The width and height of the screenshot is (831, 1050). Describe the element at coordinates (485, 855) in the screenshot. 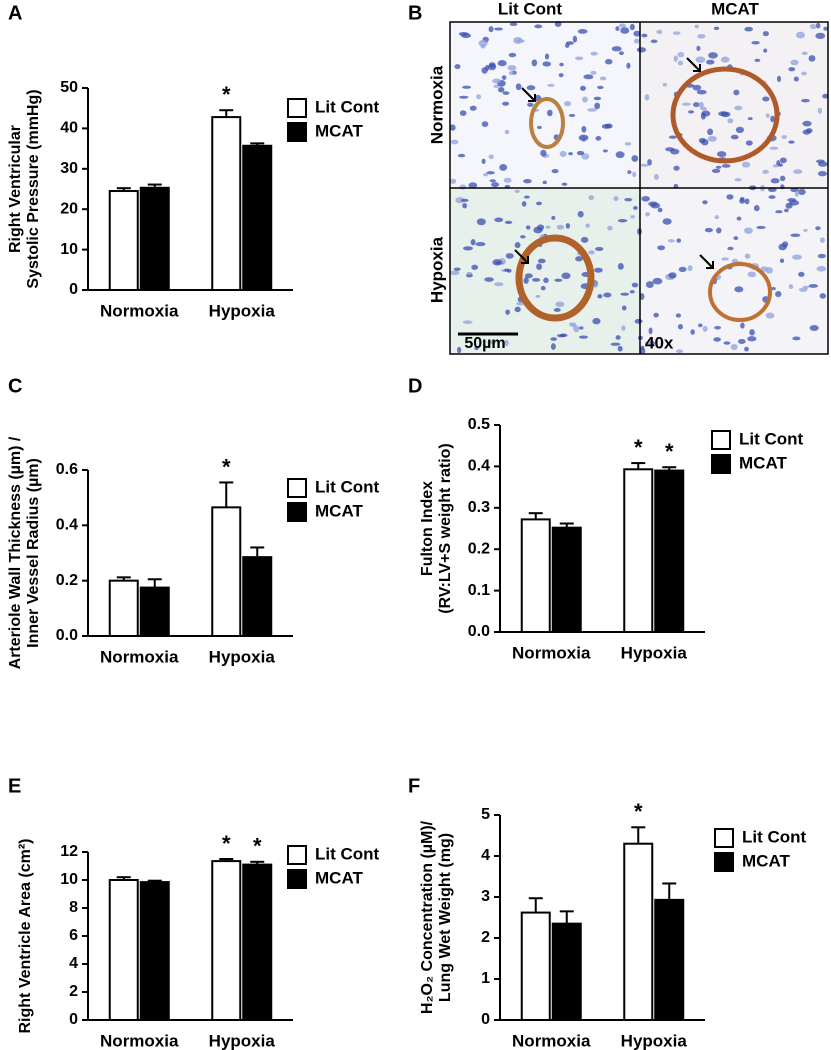

I see `y-tick-label: 4` at that location.